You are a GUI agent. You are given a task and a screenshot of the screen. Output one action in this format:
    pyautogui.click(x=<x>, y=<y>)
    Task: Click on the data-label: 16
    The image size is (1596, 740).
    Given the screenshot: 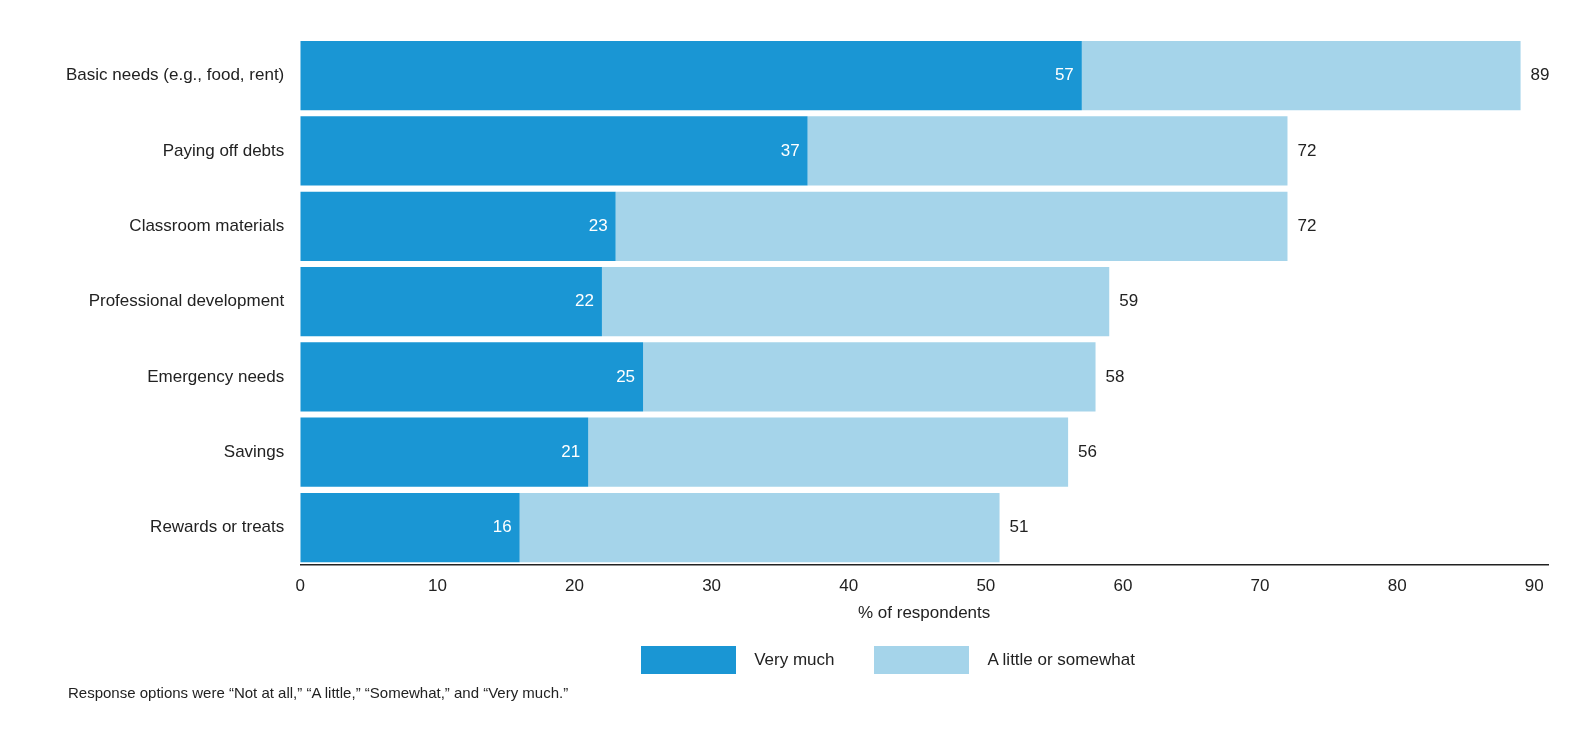 What is the action you would take?
    pyautogui.click(x=502, y=527)
    